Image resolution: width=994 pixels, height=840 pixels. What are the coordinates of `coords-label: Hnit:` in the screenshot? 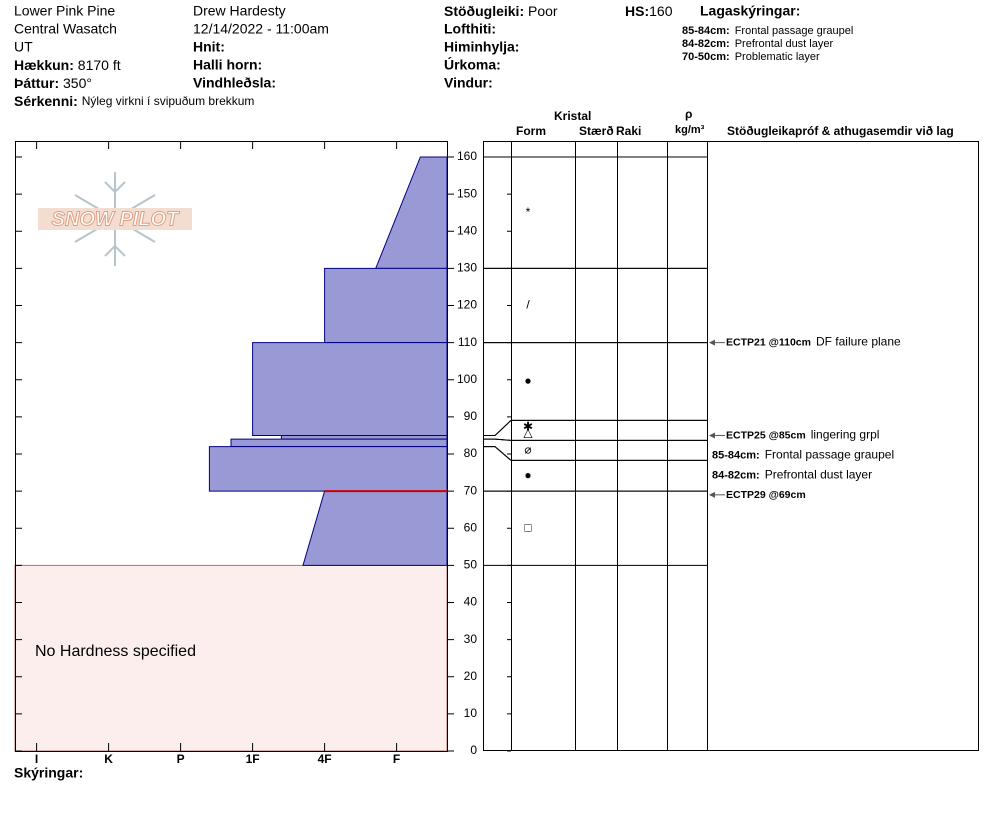 It's located at (209, 47).